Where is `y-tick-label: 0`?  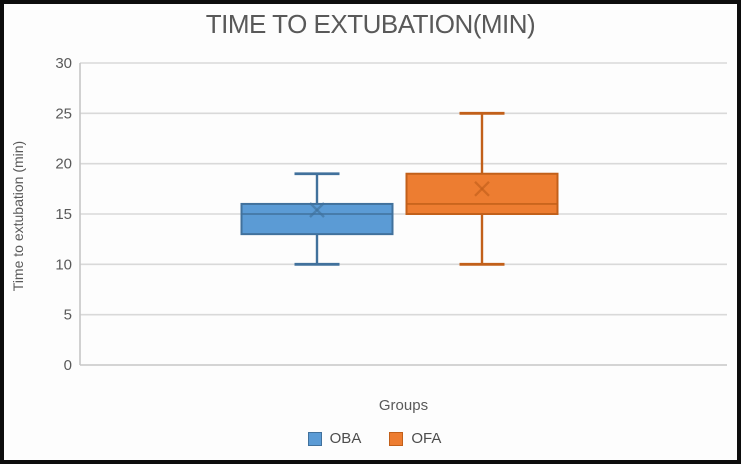
y-tick-label: 0 is located at coordinates (68, 365).